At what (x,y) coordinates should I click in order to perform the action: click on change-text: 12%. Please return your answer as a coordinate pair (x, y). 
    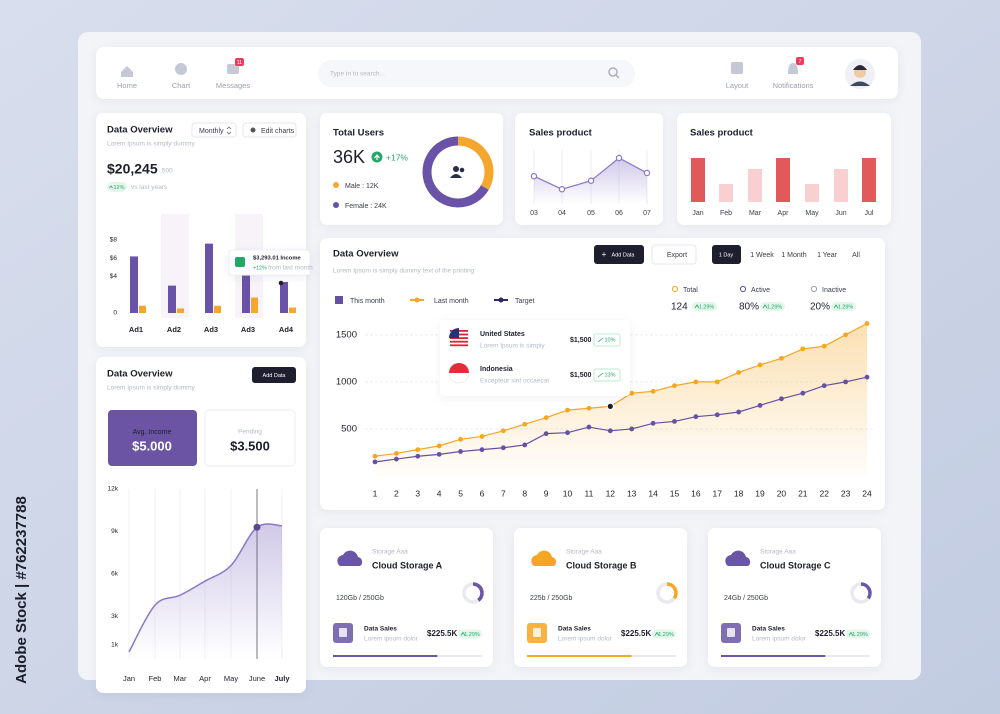
    Looking at the image, I should click on (118, 188).